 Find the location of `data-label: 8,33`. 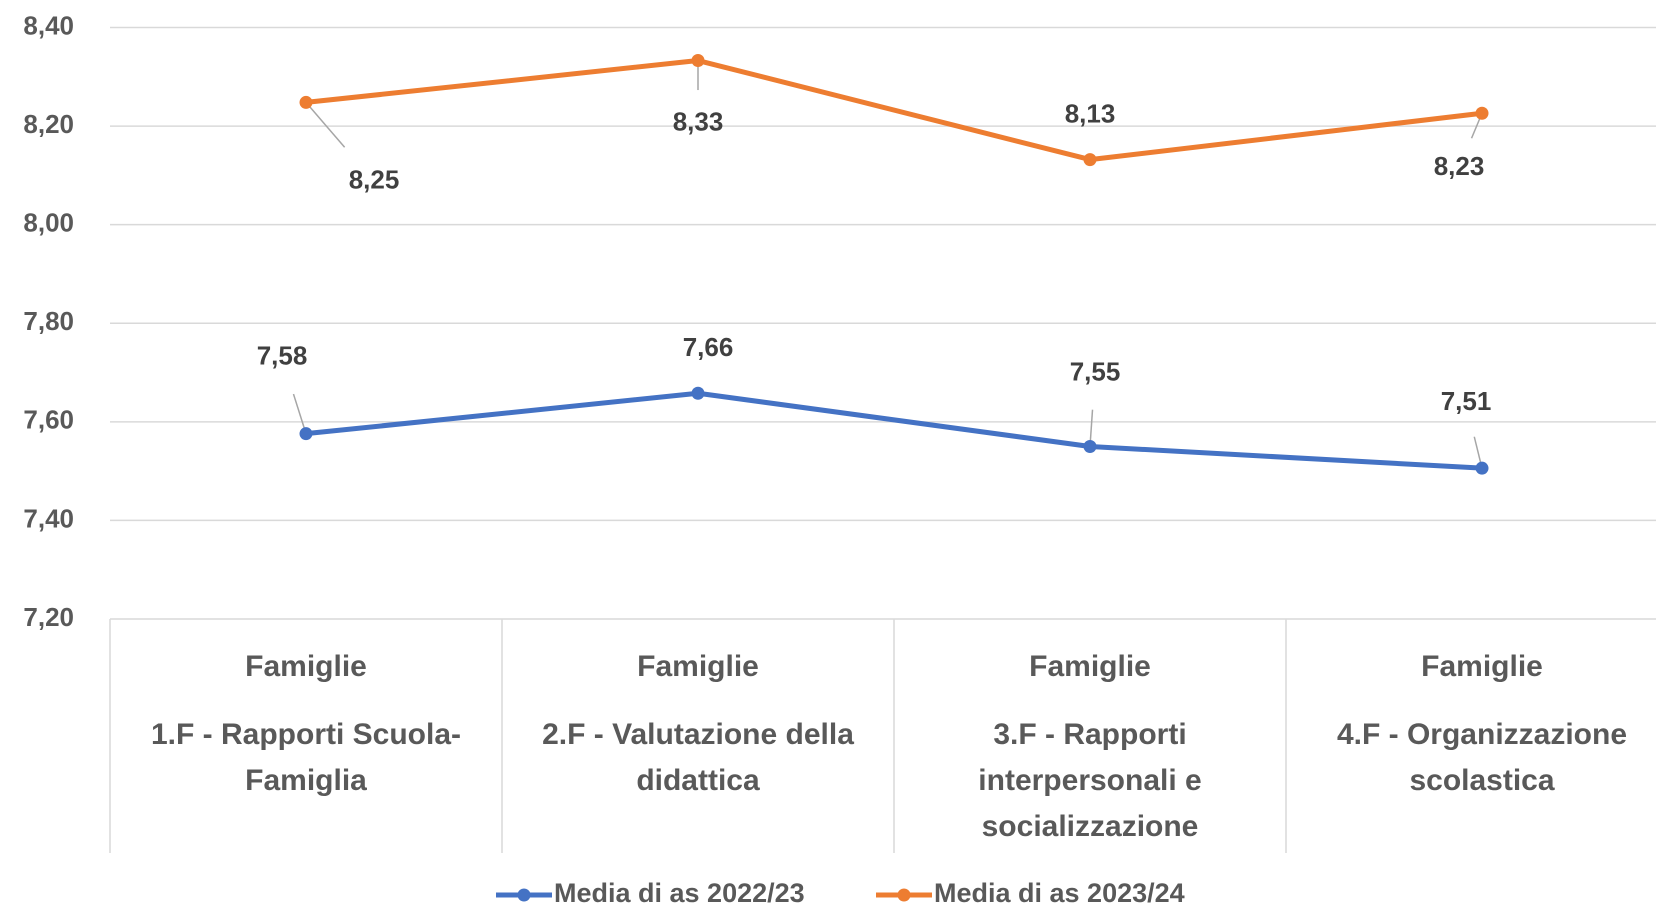

data-label: 8,33 is located at coordinates (698, 121).